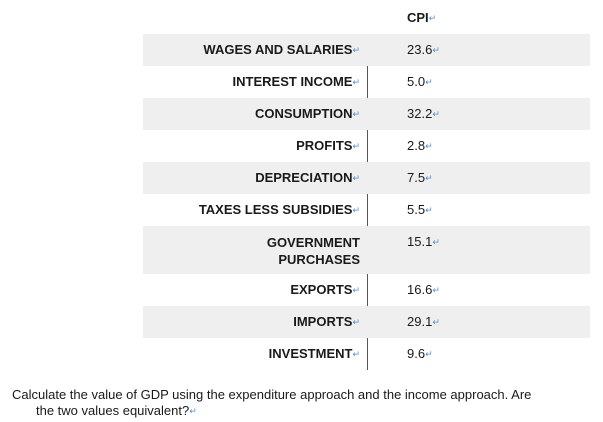 The height and width of the screenshot is (422, 603). What do you see at coordinates (275, 209) in the screenshot?
I see `row-label-text: TAXES LESS SUBSIDIES` at bounding box center [275, 209].